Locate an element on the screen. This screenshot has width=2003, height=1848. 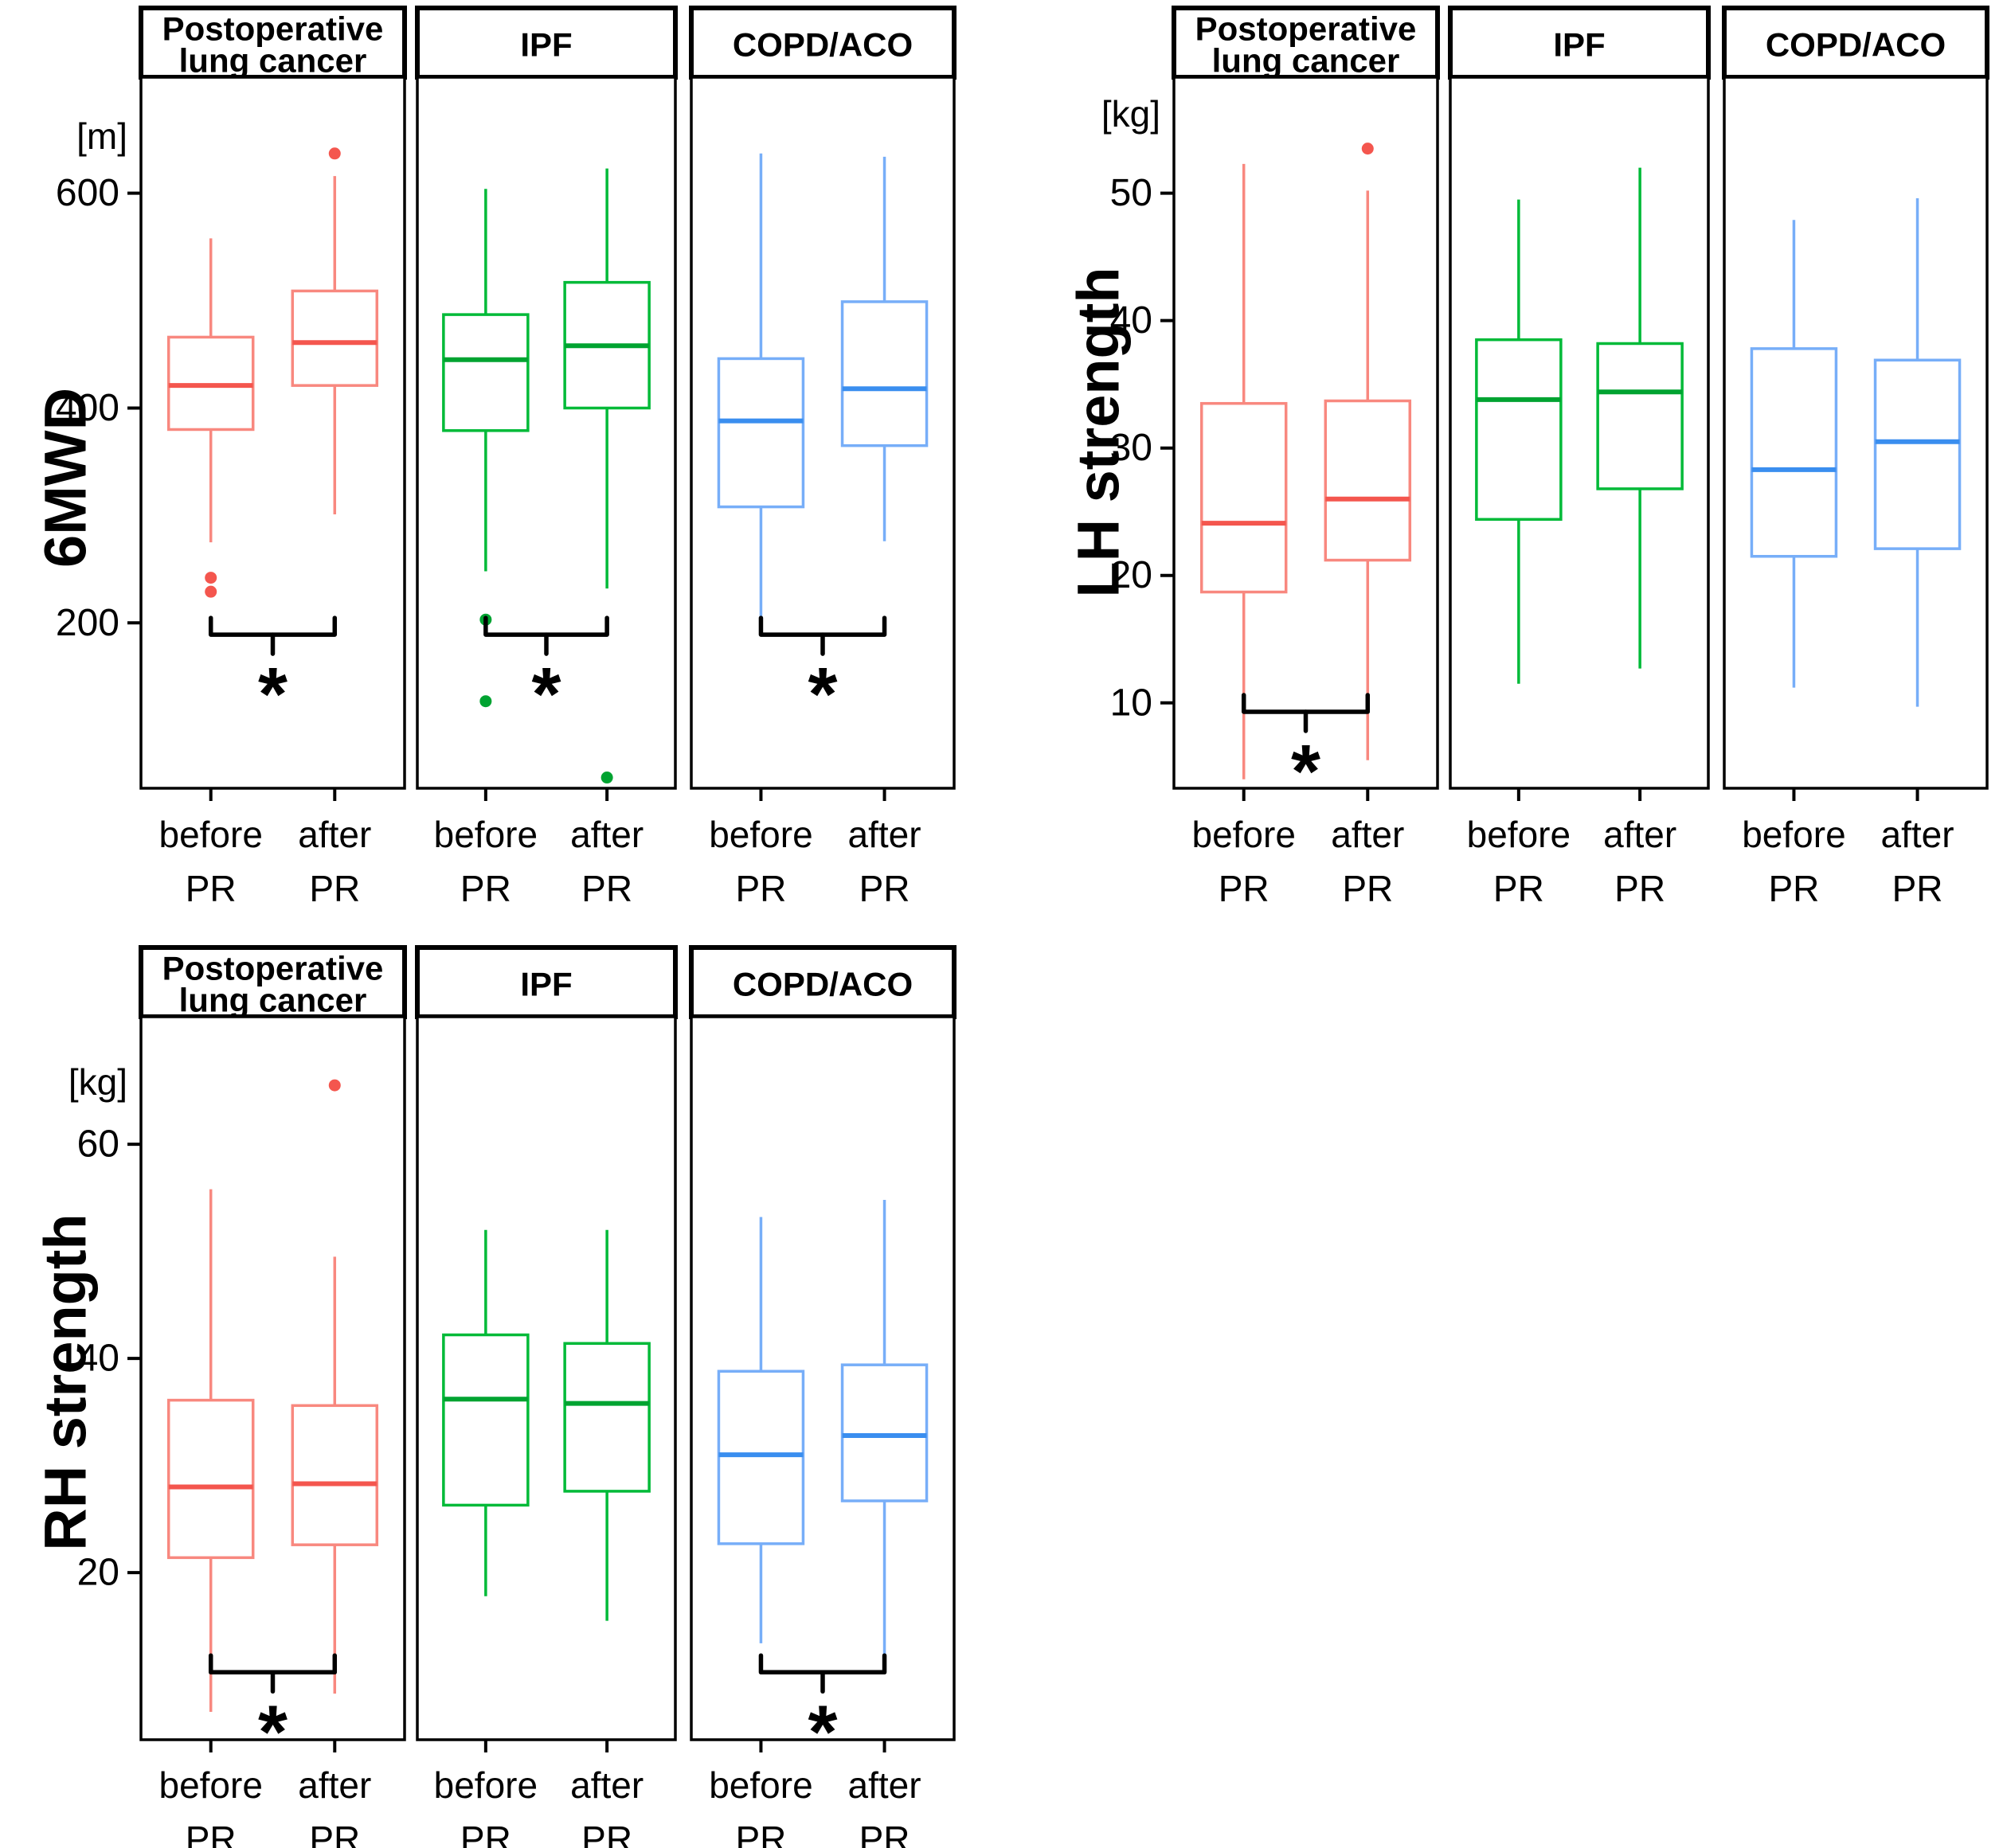
y-tick-label: 30 is located at coordinates (1131, 448).